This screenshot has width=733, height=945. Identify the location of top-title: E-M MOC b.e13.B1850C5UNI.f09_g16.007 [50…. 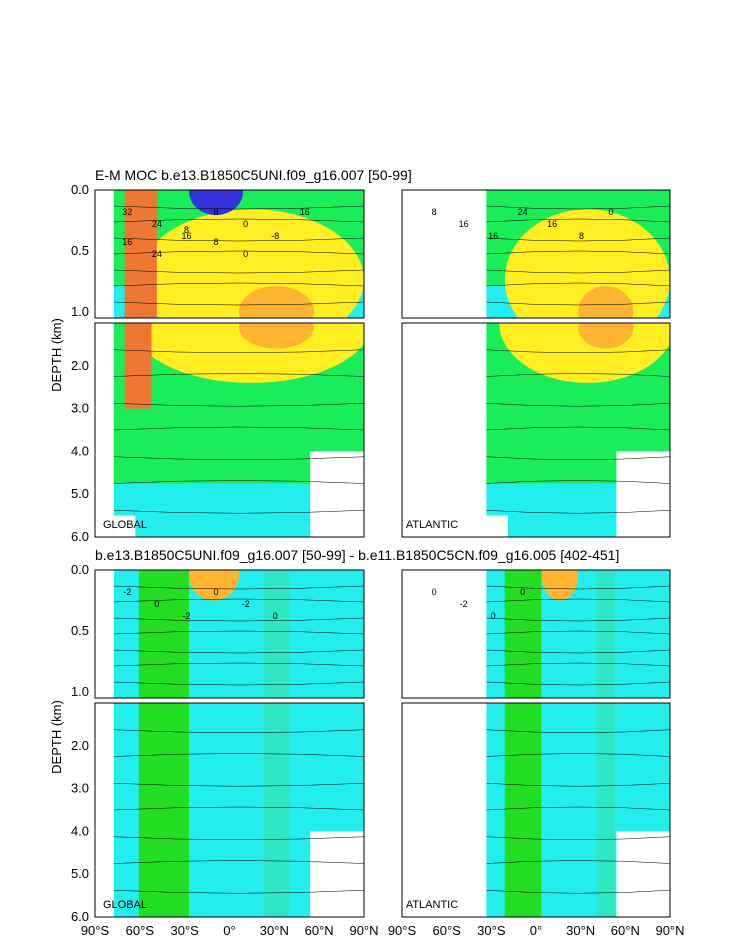
(253, 175).